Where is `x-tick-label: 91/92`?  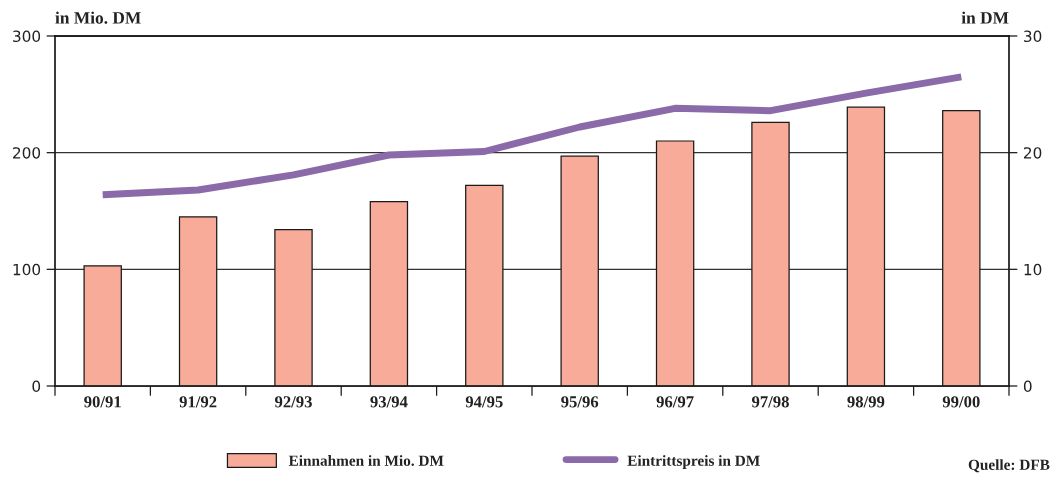
x-tick-label: 91/92 is located at coordinates (198, 402).